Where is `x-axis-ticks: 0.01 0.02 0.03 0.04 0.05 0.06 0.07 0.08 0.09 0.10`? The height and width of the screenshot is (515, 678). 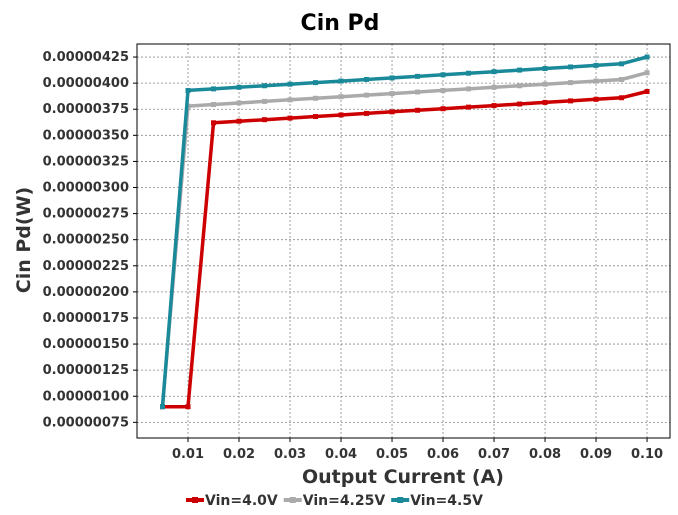 x-axis-ticks: 0.01 0.02 0.03 0.04 0.05 0.06 0.07 0.08 0.09 0.10 is located at coordinates (417, 450).